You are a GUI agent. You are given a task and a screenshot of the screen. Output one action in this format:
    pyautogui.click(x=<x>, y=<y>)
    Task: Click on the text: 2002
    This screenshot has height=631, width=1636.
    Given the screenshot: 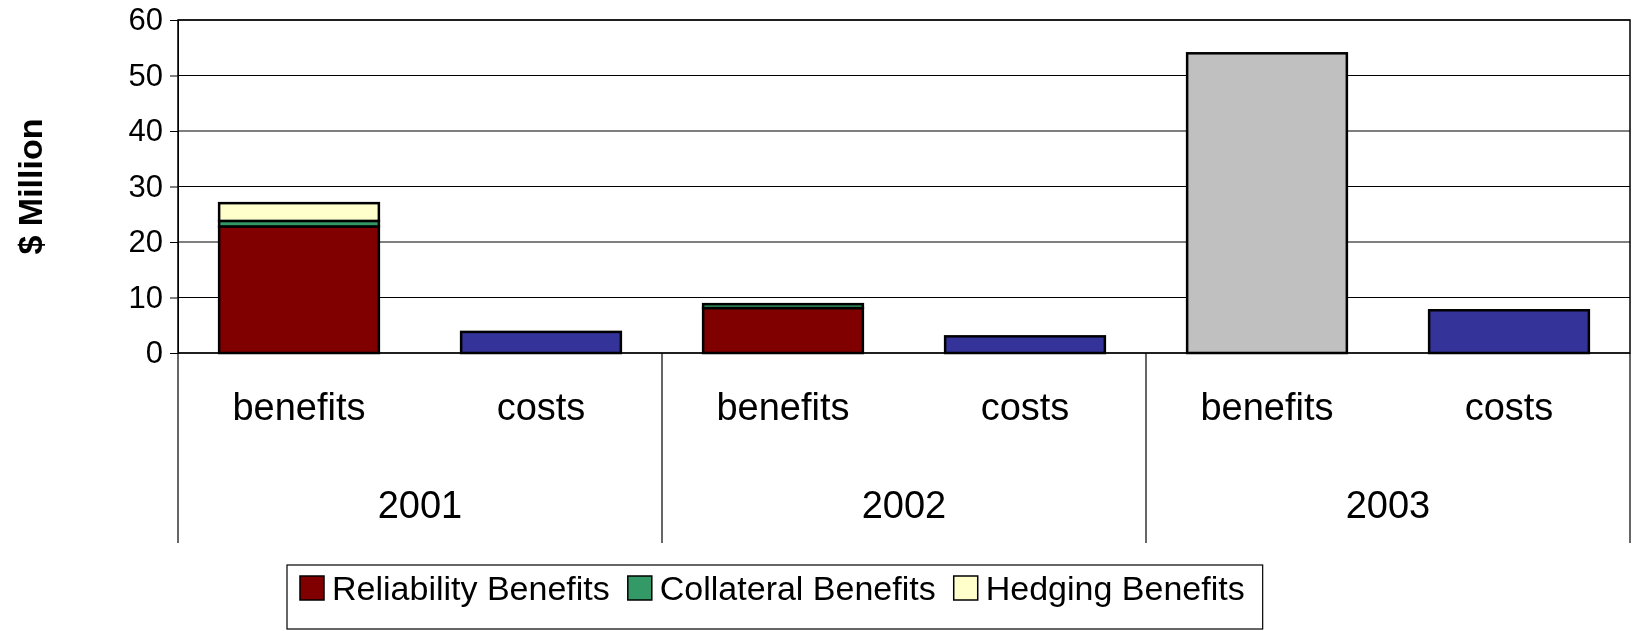 What is the action you would take?
    pyautogui.click(x=904, y=505)
    